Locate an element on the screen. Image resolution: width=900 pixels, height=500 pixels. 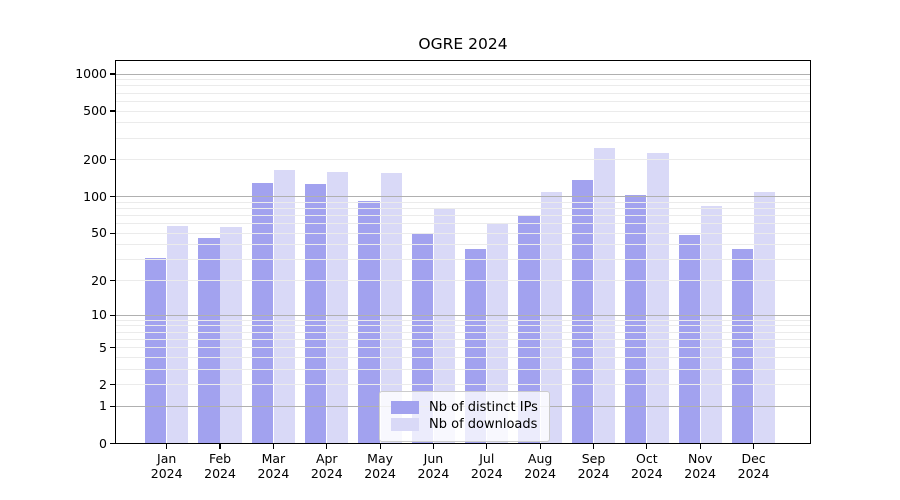
x-tick-label: Feb 2024 is located at coordinates (220, 466).